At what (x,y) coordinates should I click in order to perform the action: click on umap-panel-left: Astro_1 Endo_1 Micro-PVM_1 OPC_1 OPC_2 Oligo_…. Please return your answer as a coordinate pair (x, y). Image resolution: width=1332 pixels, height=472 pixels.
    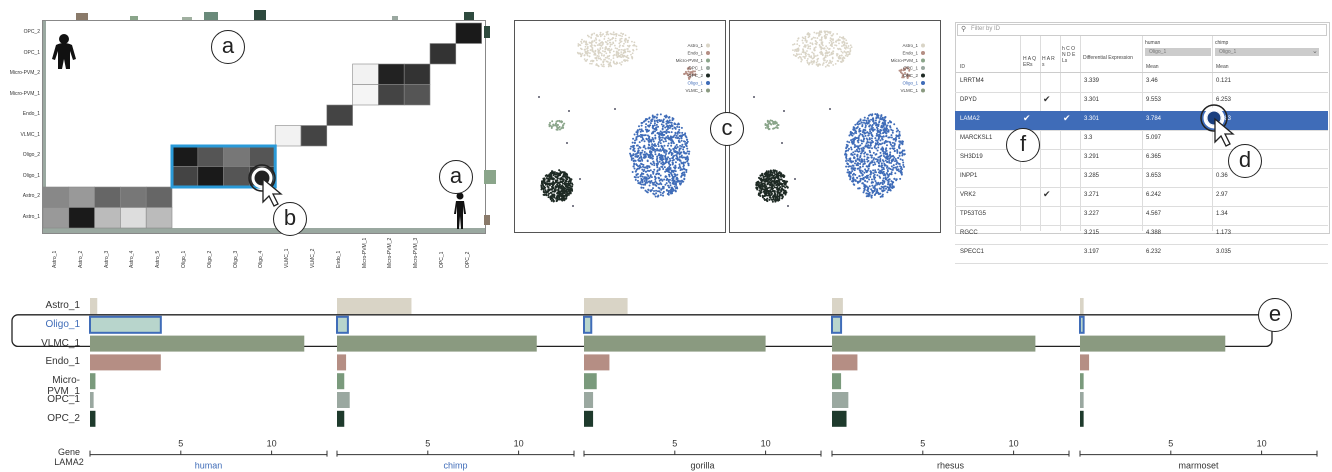
    Looking at the image, I should click on (620, 126).